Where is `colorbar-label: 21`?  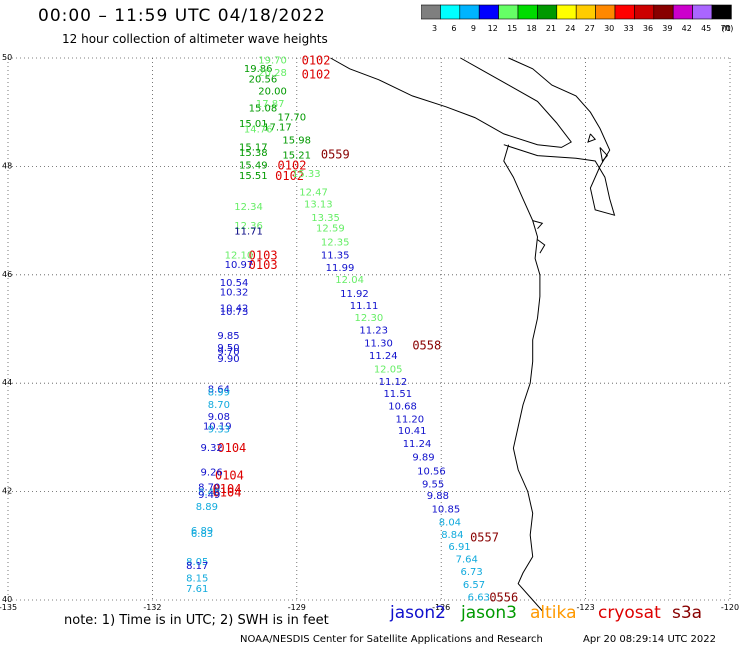
colorbar-label: 21 is located at coordinates (551, 28).